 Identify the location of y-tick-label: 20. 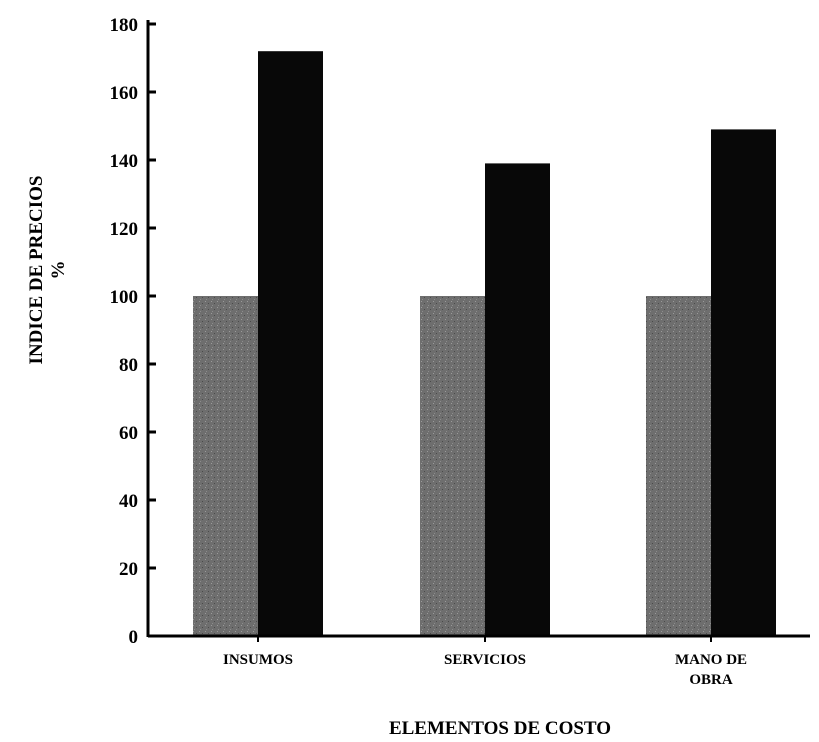
(128, 569).